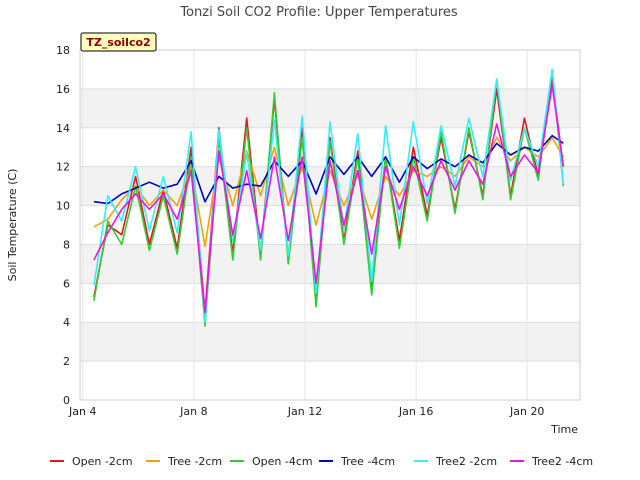 Image resolution: width=640 pixels, height=480 pixels. Describe the element at coordinates (194, 461) in the screenshot. I see `legend-label: Tree -2cm` at that location.